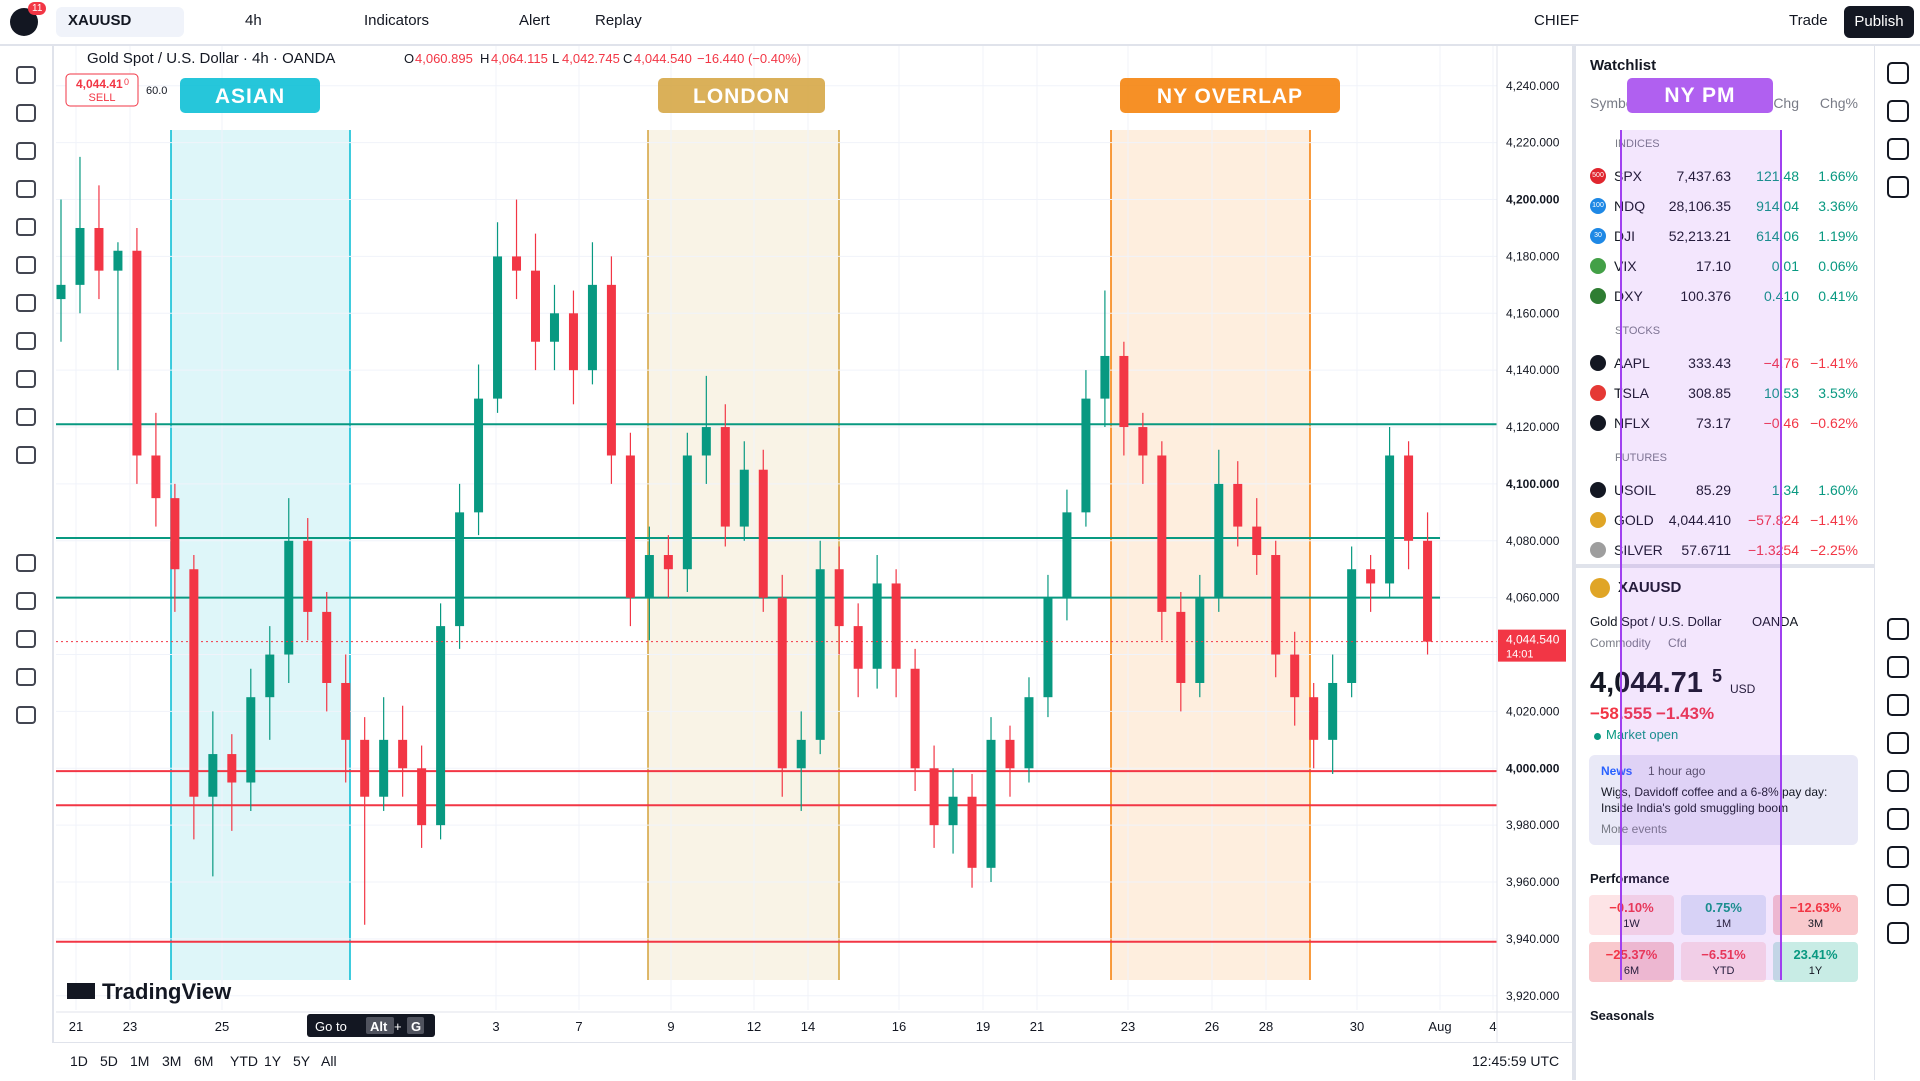 This screenshot has height=1081, width=1920. What do you see at coordinates (37, 8) in the screenshot?
I see `notification-badge: 11` at bounding box center [37, 8].